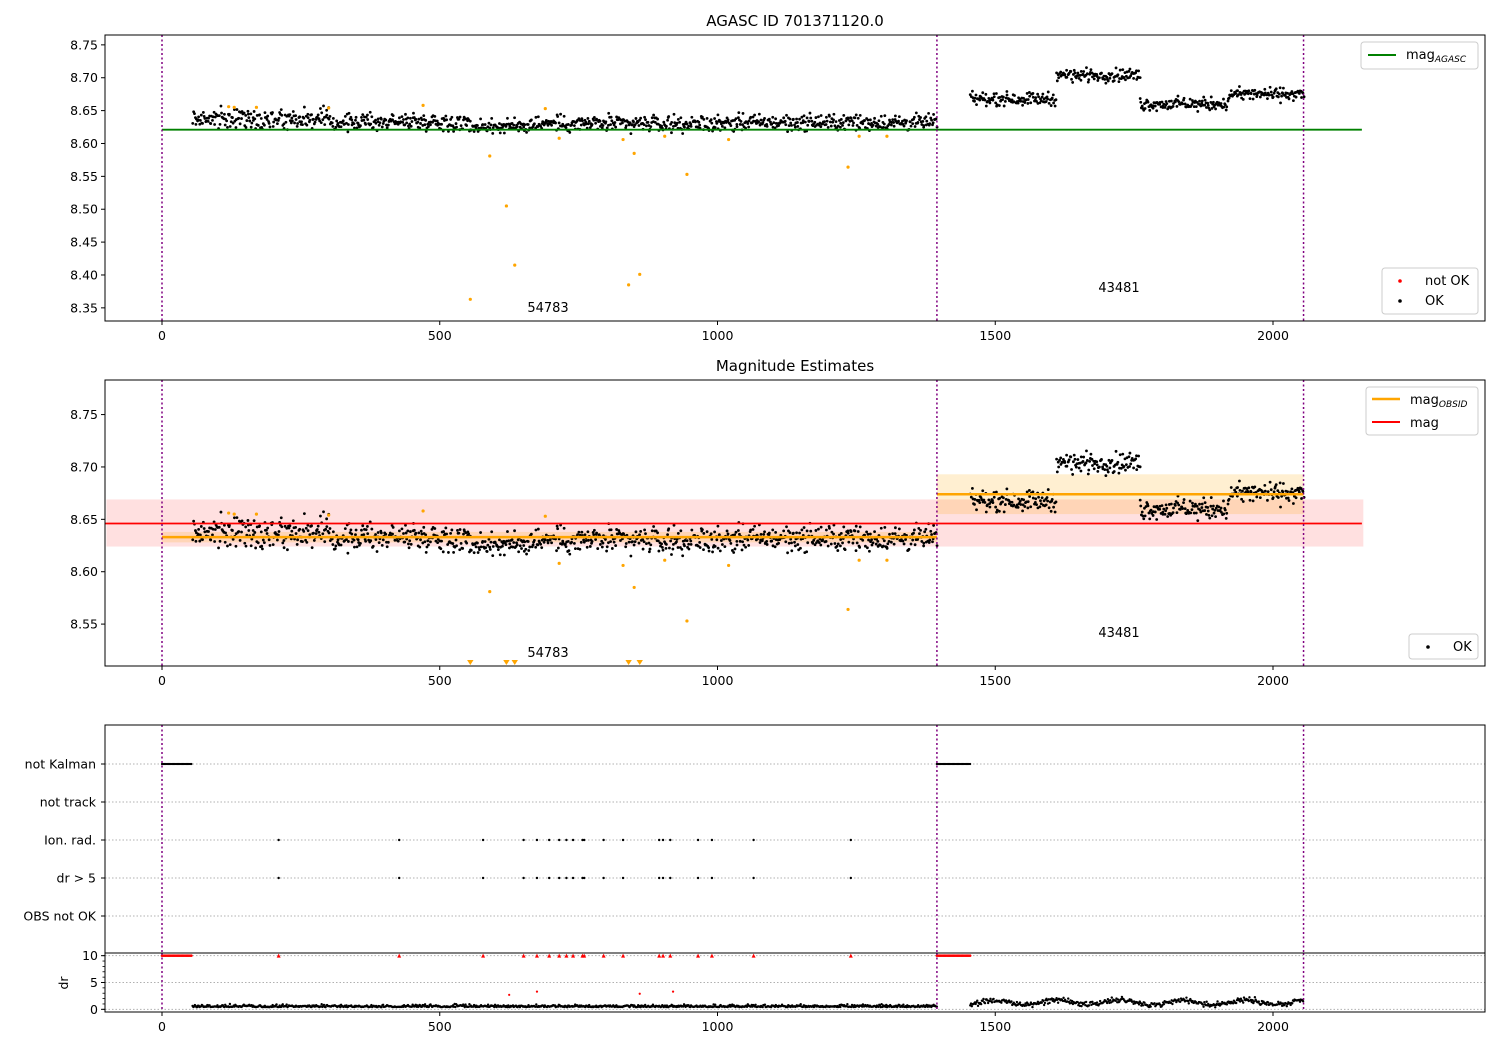 This screenshot has height=1050, width=1500. What do you see at coordinates (440, 335) in the screenshot?
I see `panel1-xtick-label-500: 500` at bounding box center [440, 335].